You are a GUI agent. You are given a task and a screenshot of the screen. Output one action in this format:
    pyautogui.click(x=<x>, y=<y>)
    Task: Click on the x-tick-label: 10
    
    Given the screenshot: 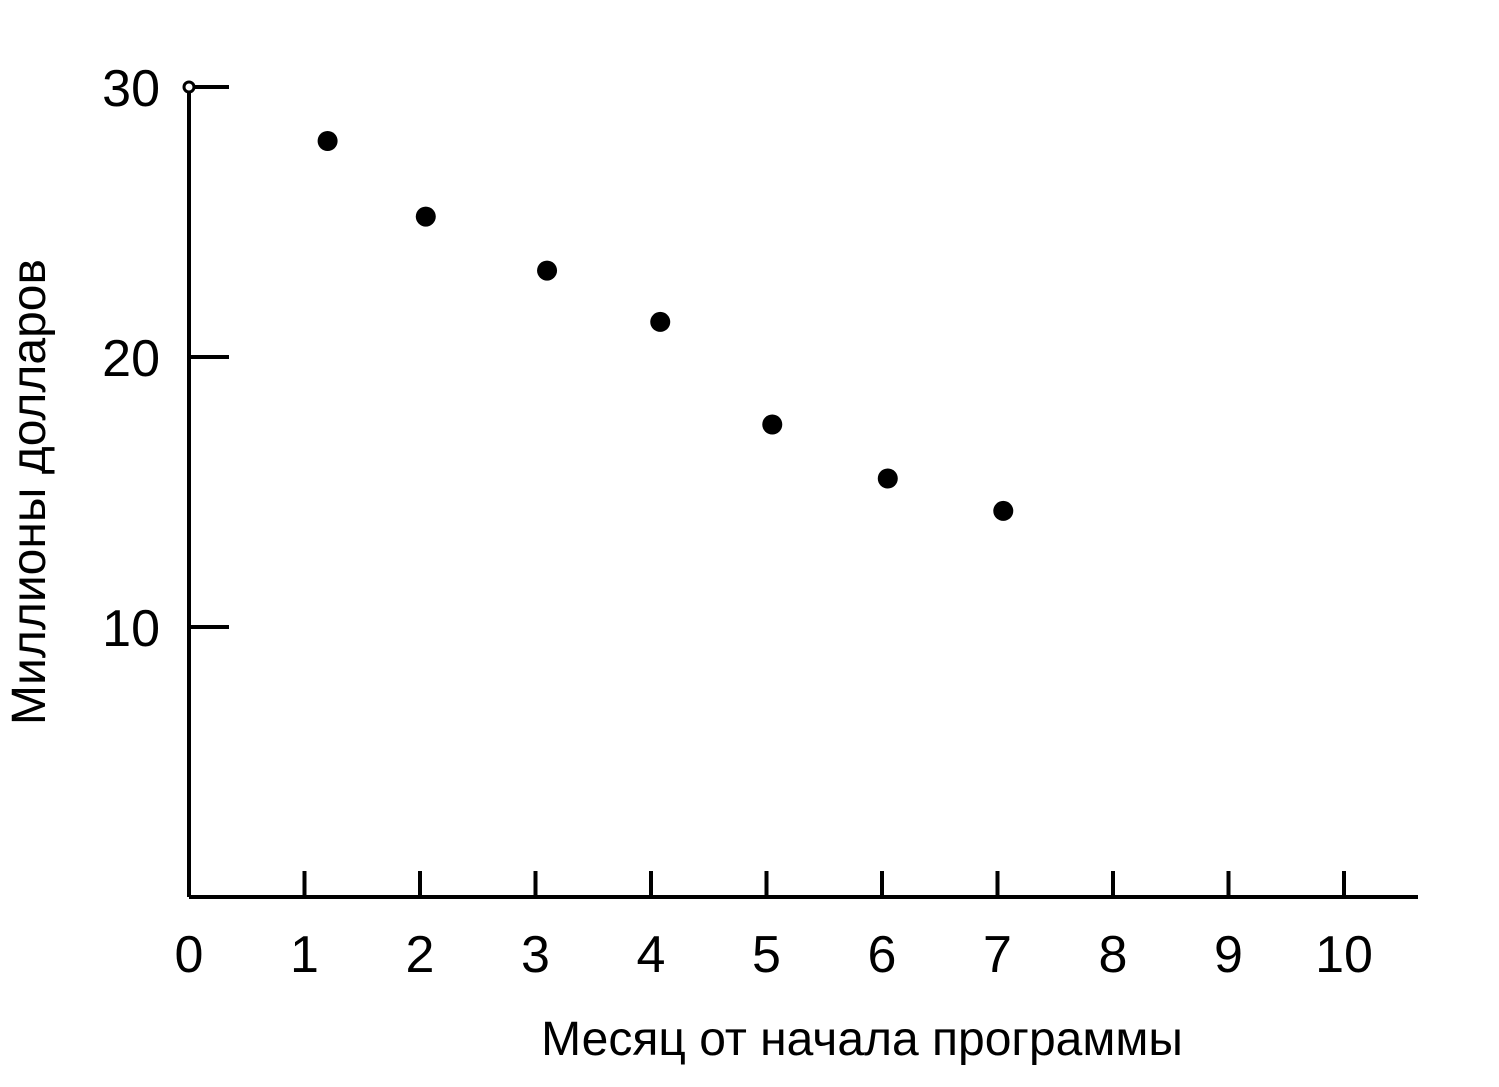 What is the action you would take?
    pyautogui.click(x=1344, y=955)
    